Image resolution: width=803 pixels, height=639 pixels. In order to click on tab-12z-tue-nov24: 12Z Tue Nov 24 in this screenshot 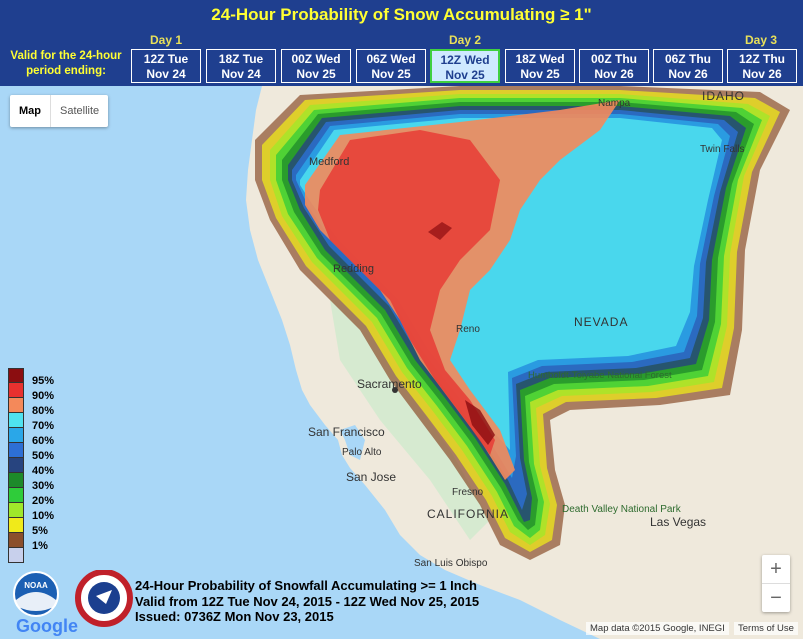, I will do `click(166, 66)`.